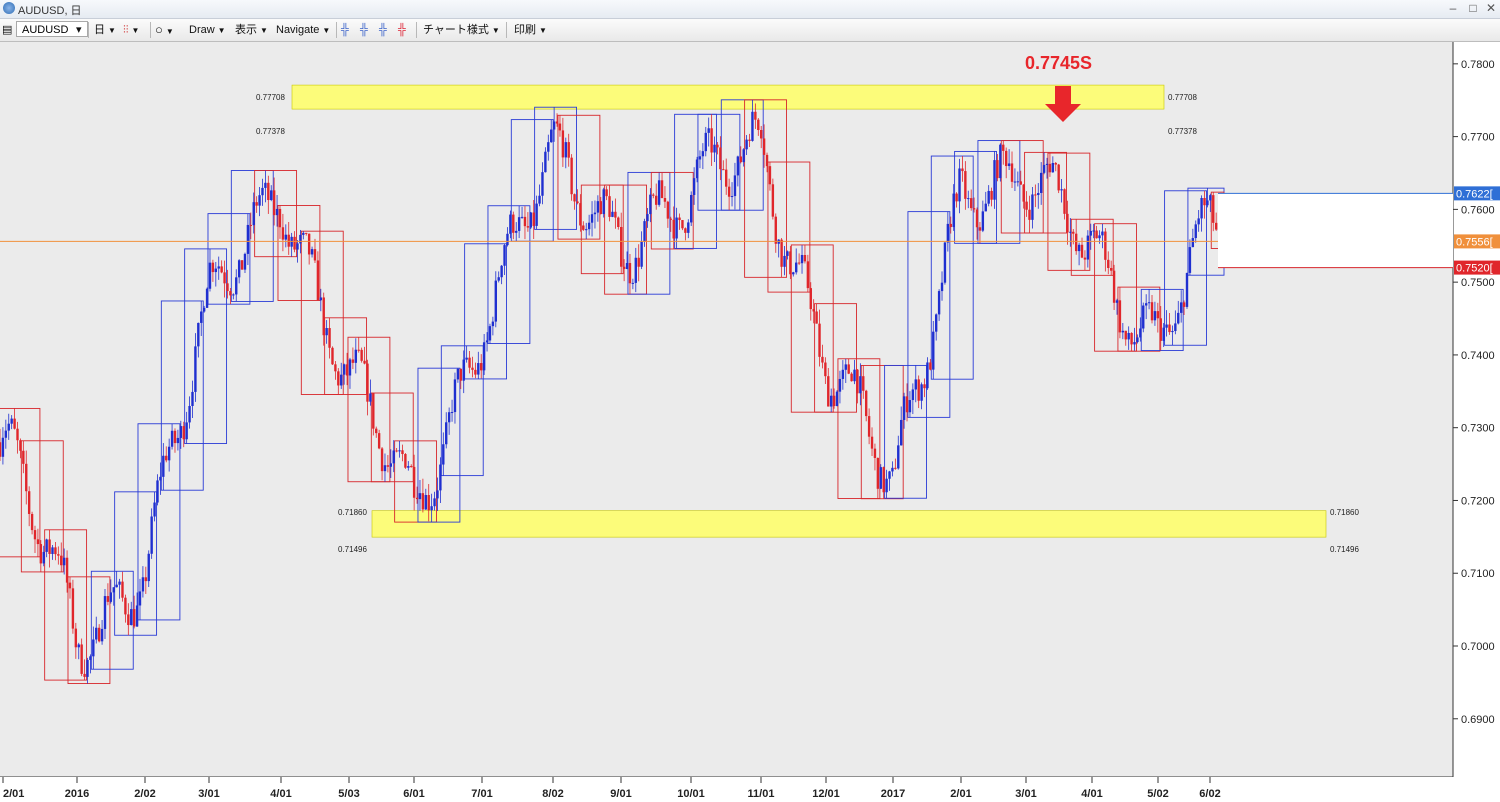 The height and width of the screenshot is (802, 1500). Describe the element at coordinates (164, 29) in the screenshot. I see `circle-icon: ○ ▼` at that location.